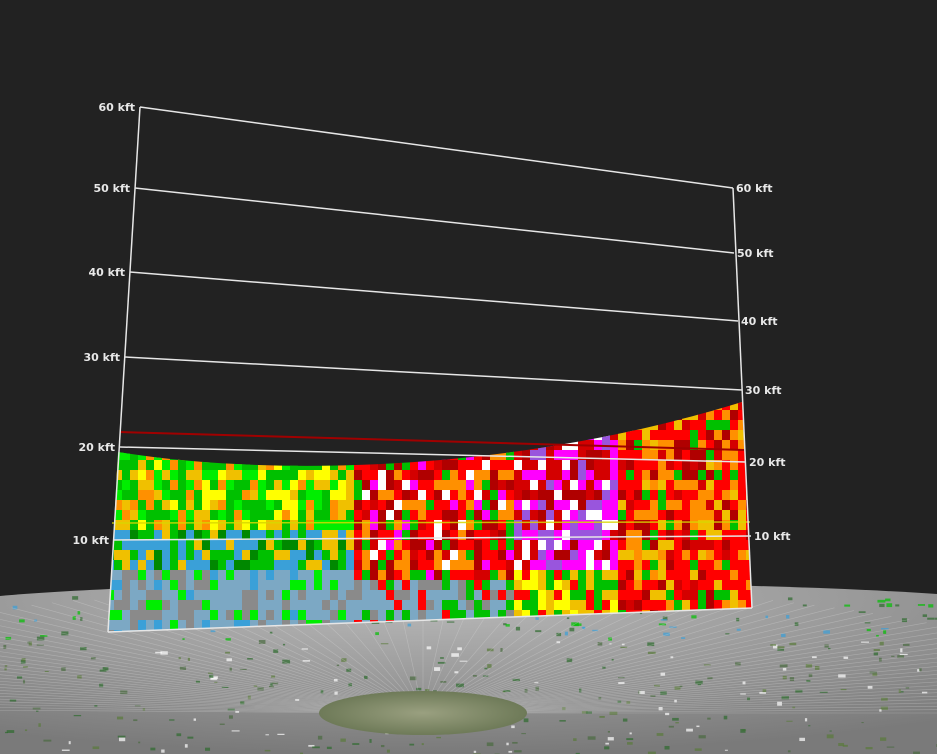  Describe the element at coordinates (772, 536) in the screenshot. I see `altitude-label-right: 10 kft` at that location.